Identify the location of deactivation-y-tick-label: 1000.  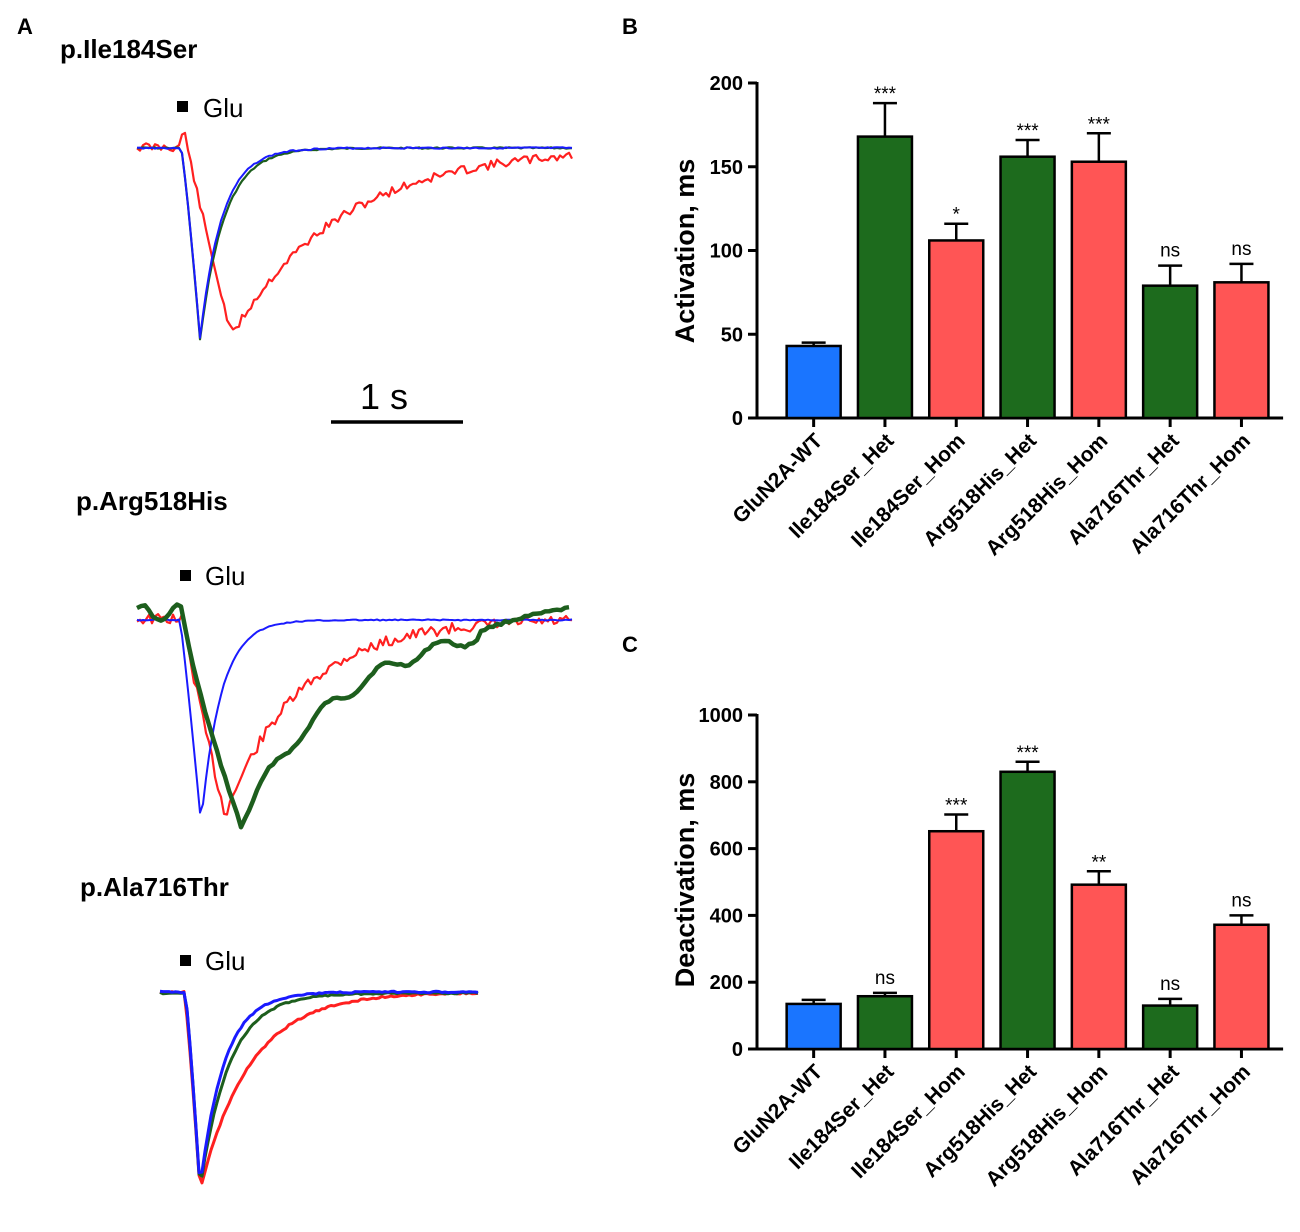
(721, 716).